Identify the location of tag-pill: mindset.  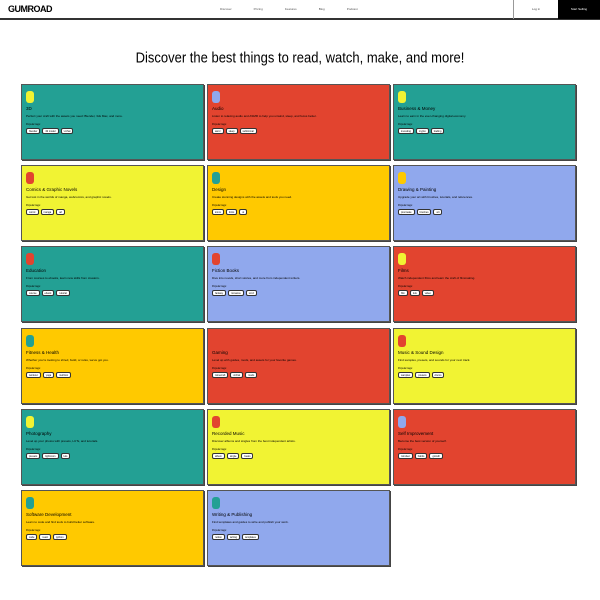
(405, 456).